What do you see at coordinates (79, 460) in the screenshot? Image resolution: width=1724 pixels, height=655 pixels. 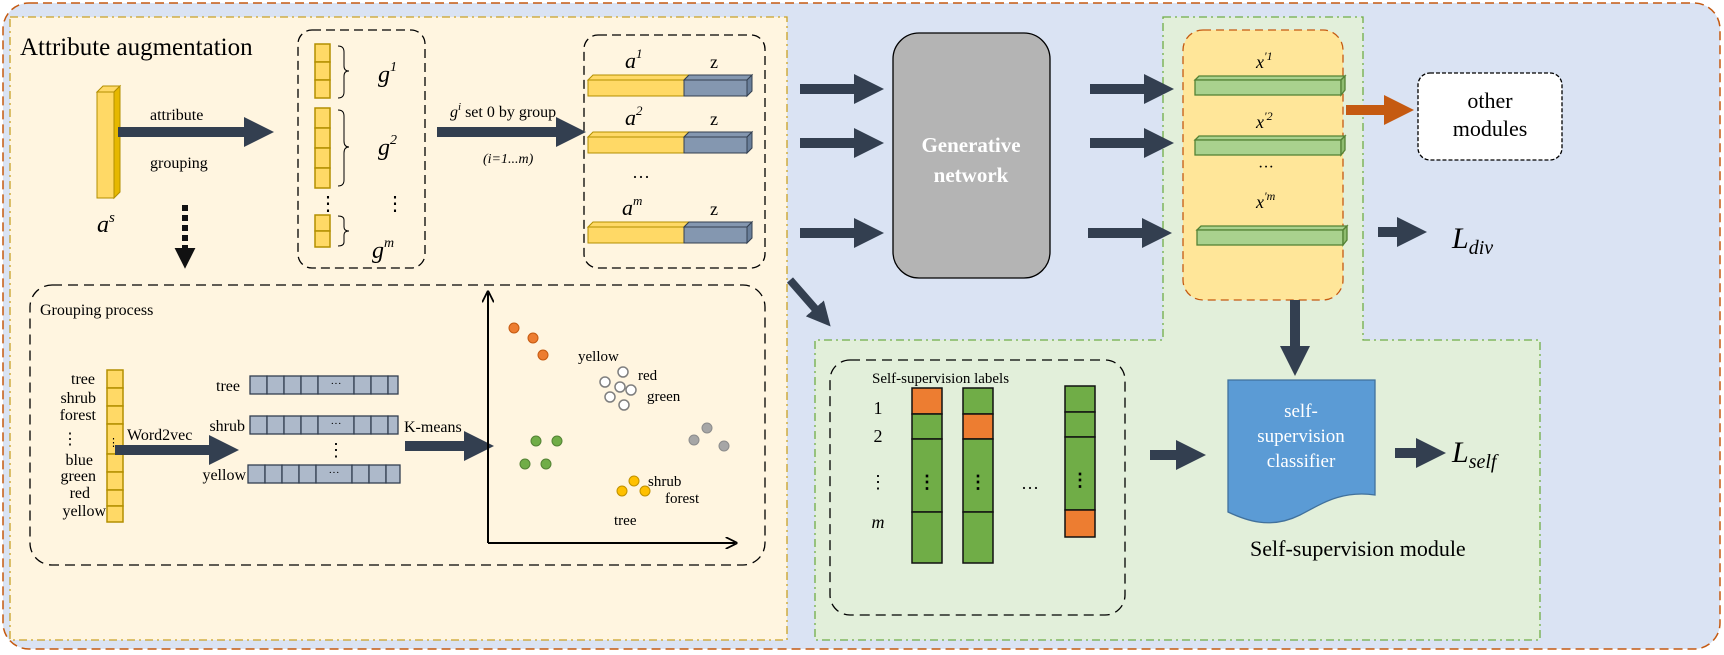 I see `svg-text: blue` at bounding box center [79, 460].